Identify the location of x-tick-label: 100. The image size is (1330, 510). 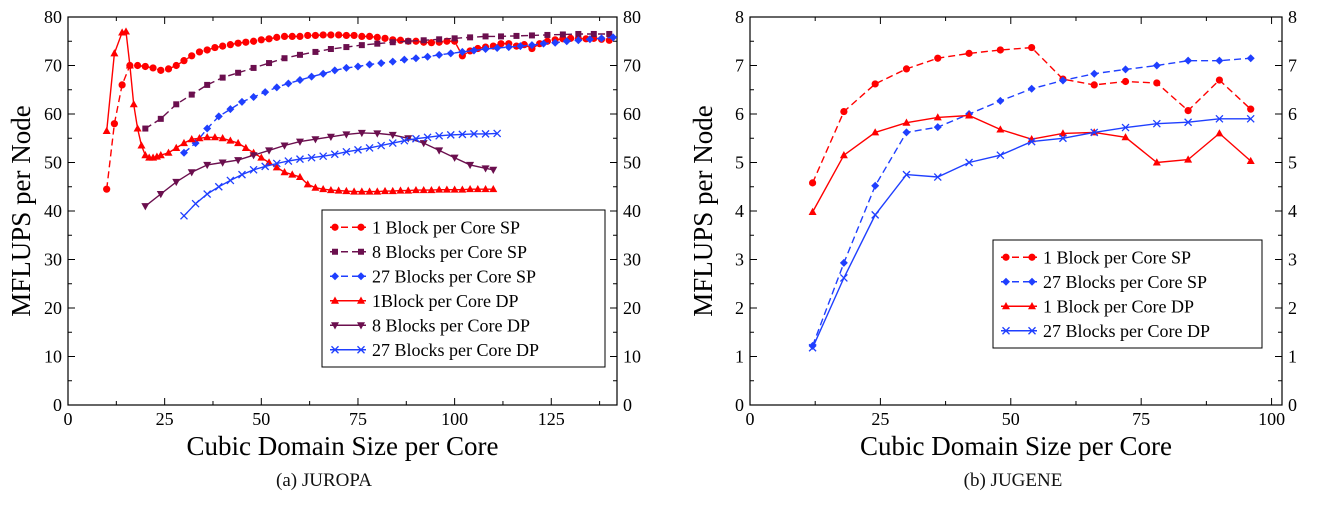
(454, 419).